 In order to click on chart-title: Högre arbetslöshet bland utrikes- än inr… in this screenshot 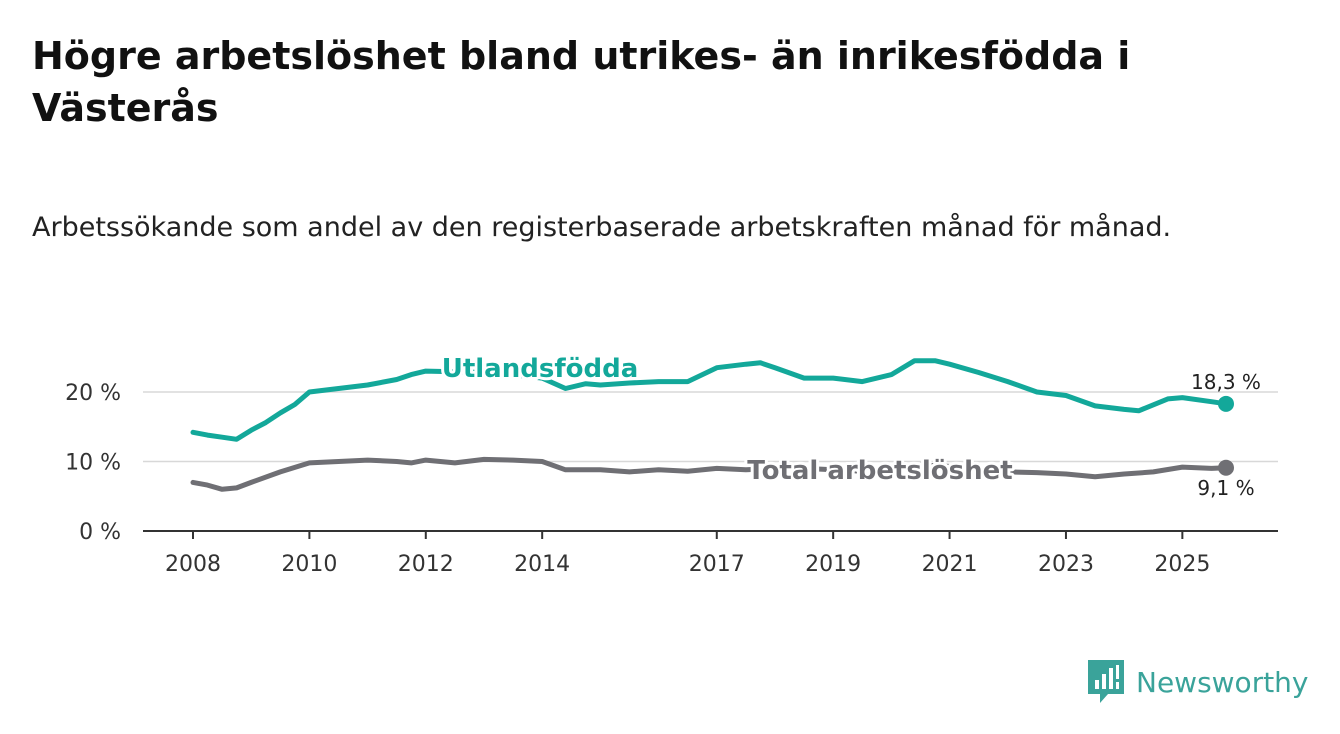, I will do `click(581, 82)`.